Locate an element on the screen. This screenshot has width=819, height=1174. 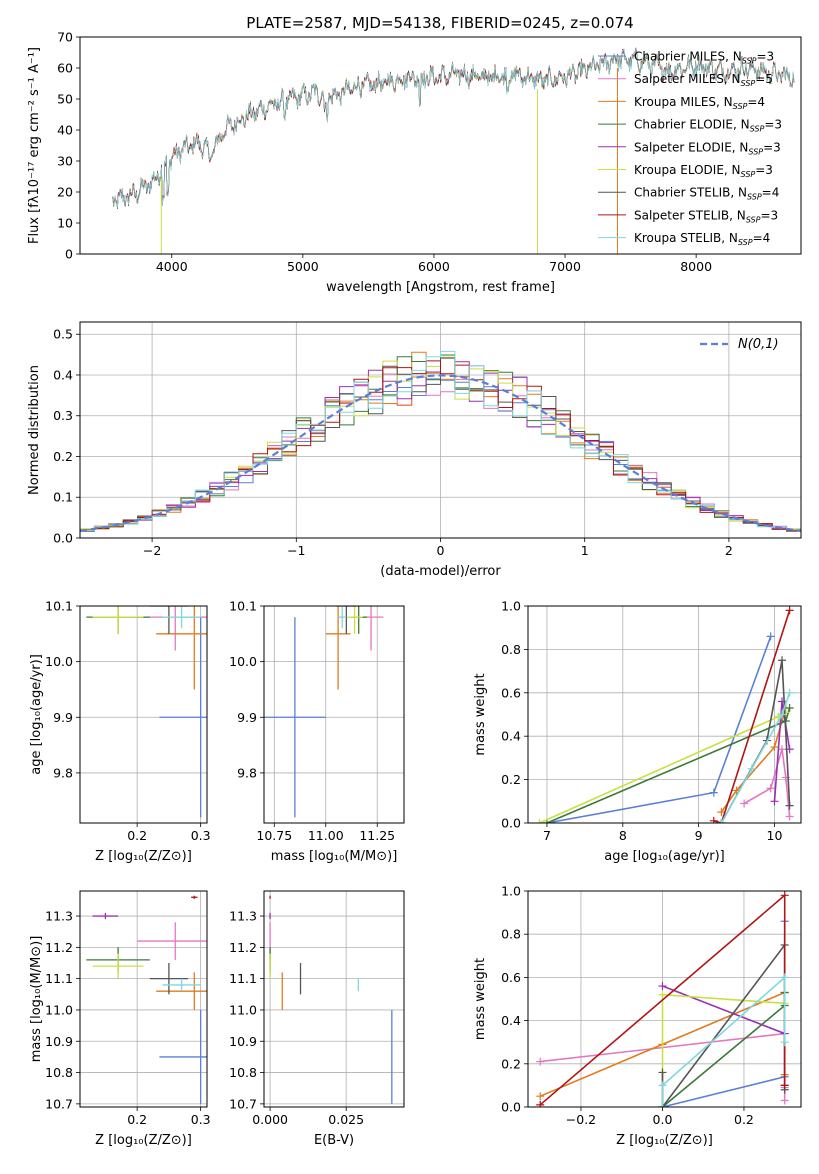
x-axis-label: Z [log₁₀(Z/Z⊙)] is located at coordinates (143, 856).